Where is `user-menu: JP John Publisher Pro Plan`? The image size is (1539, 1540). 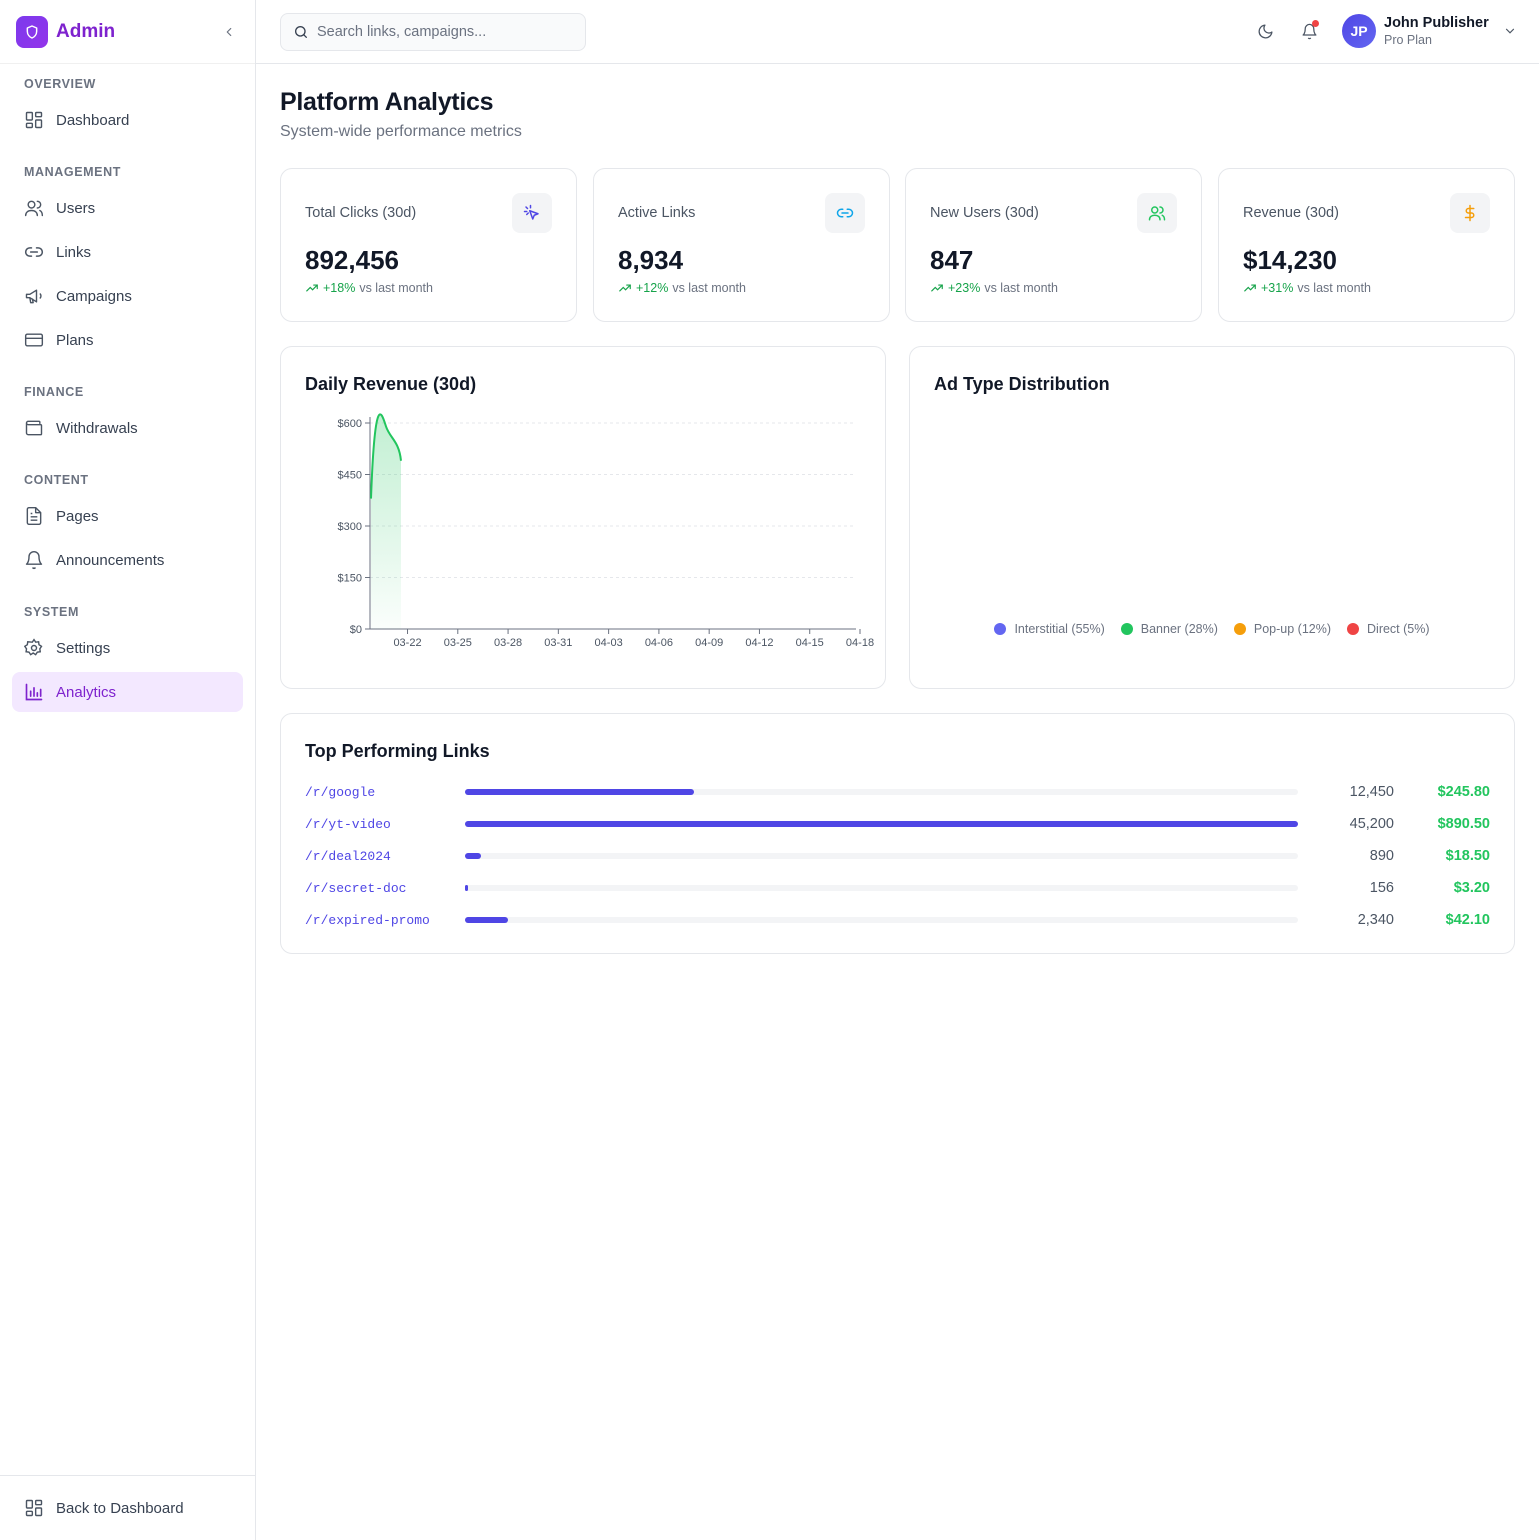 user-menu: JP John Publisher Pro Plan is located at coordinates (1429, 31).